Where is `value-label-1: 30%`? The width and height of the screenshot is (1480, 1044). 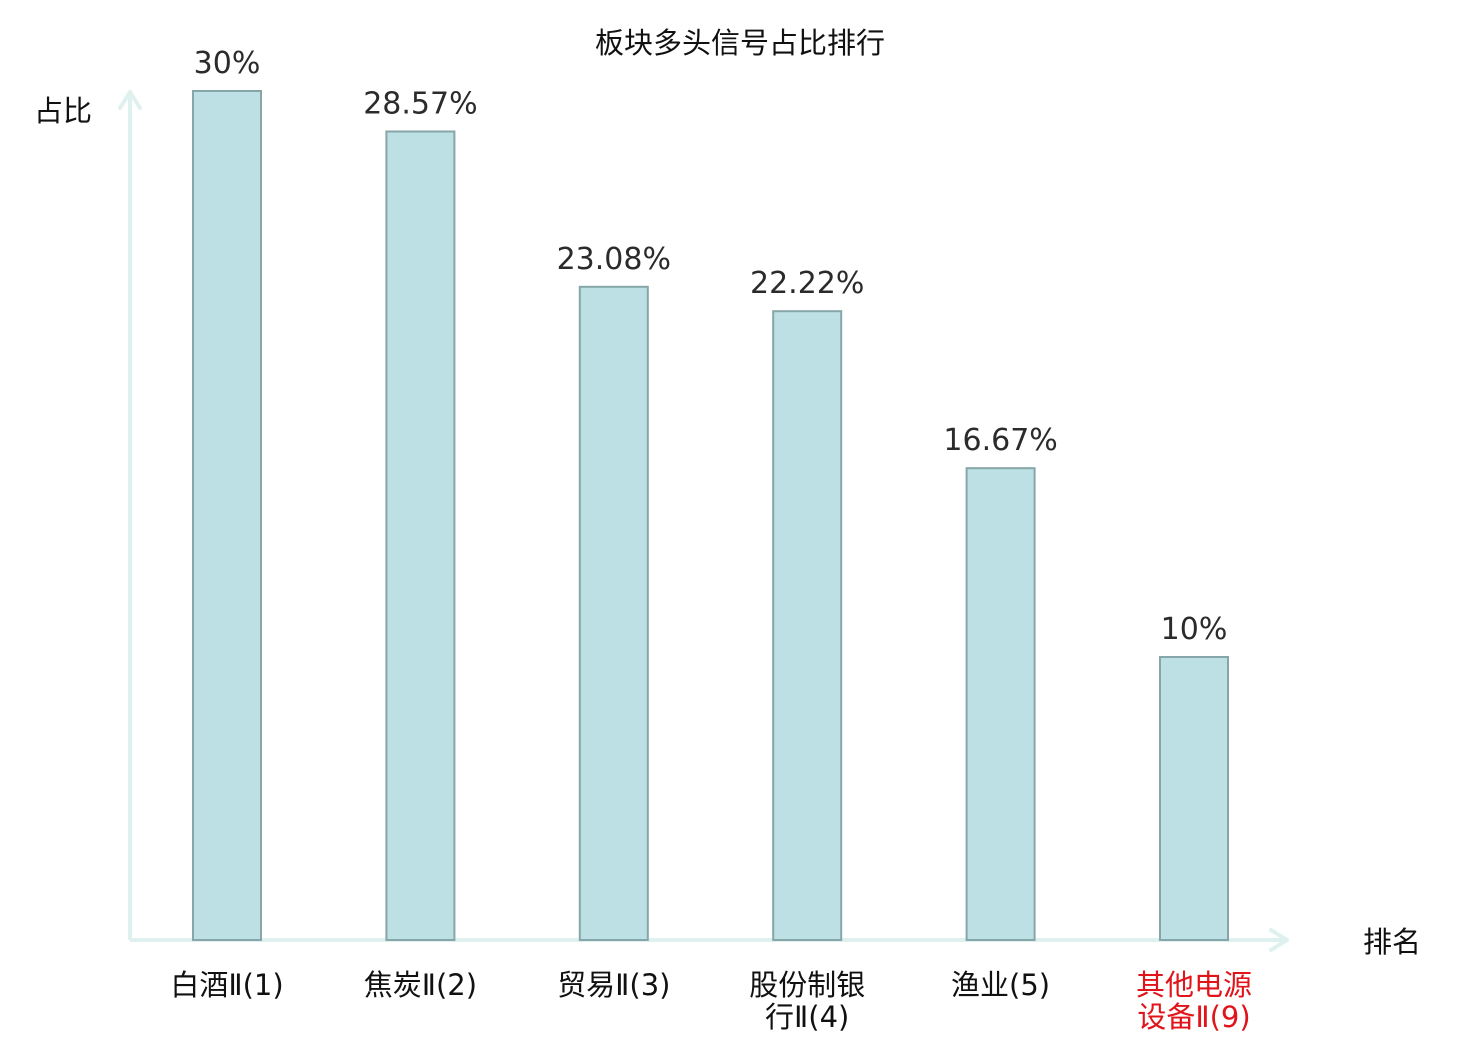 value-label-1: 30% is located at coordinates (227, 63).